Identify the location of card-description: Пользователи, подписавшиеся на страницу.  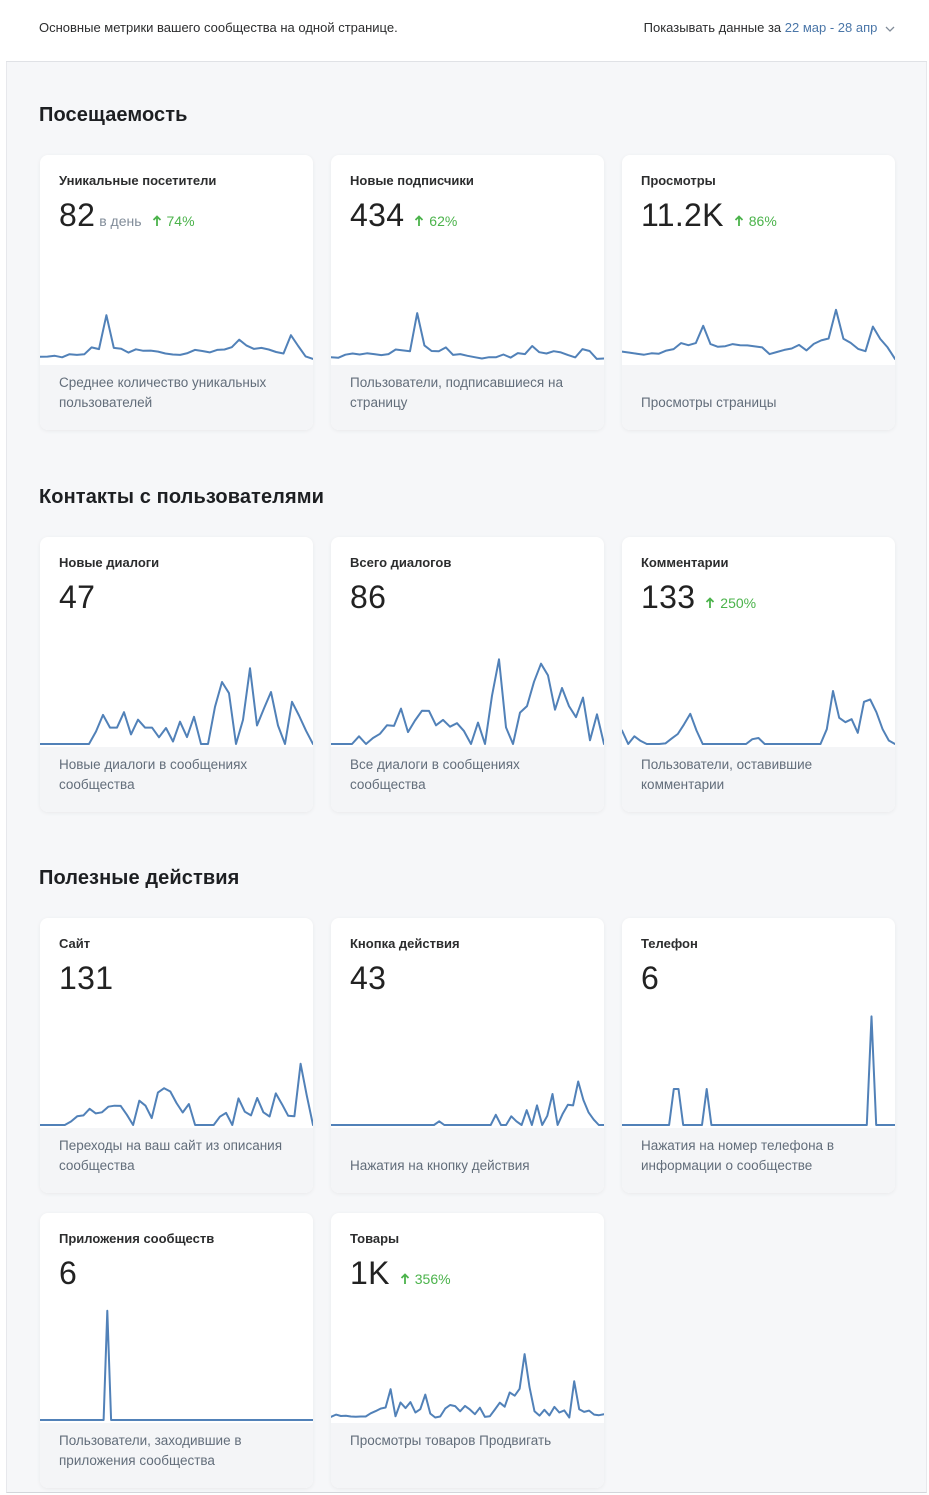
(467, 397).